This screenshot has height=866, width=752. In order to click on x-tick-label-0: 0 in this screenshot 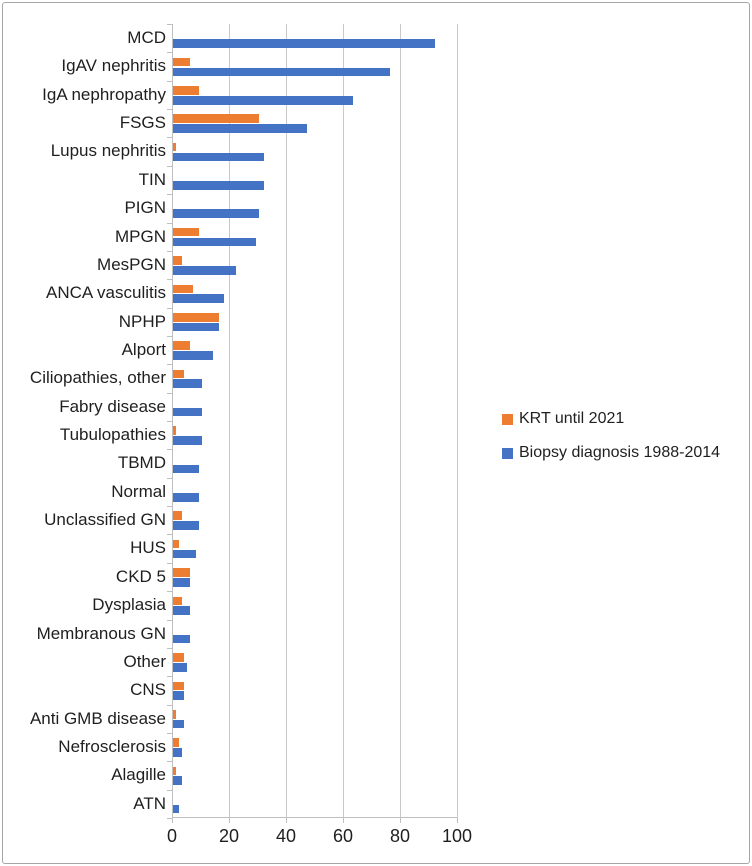, I will do `click(171, 836)`.